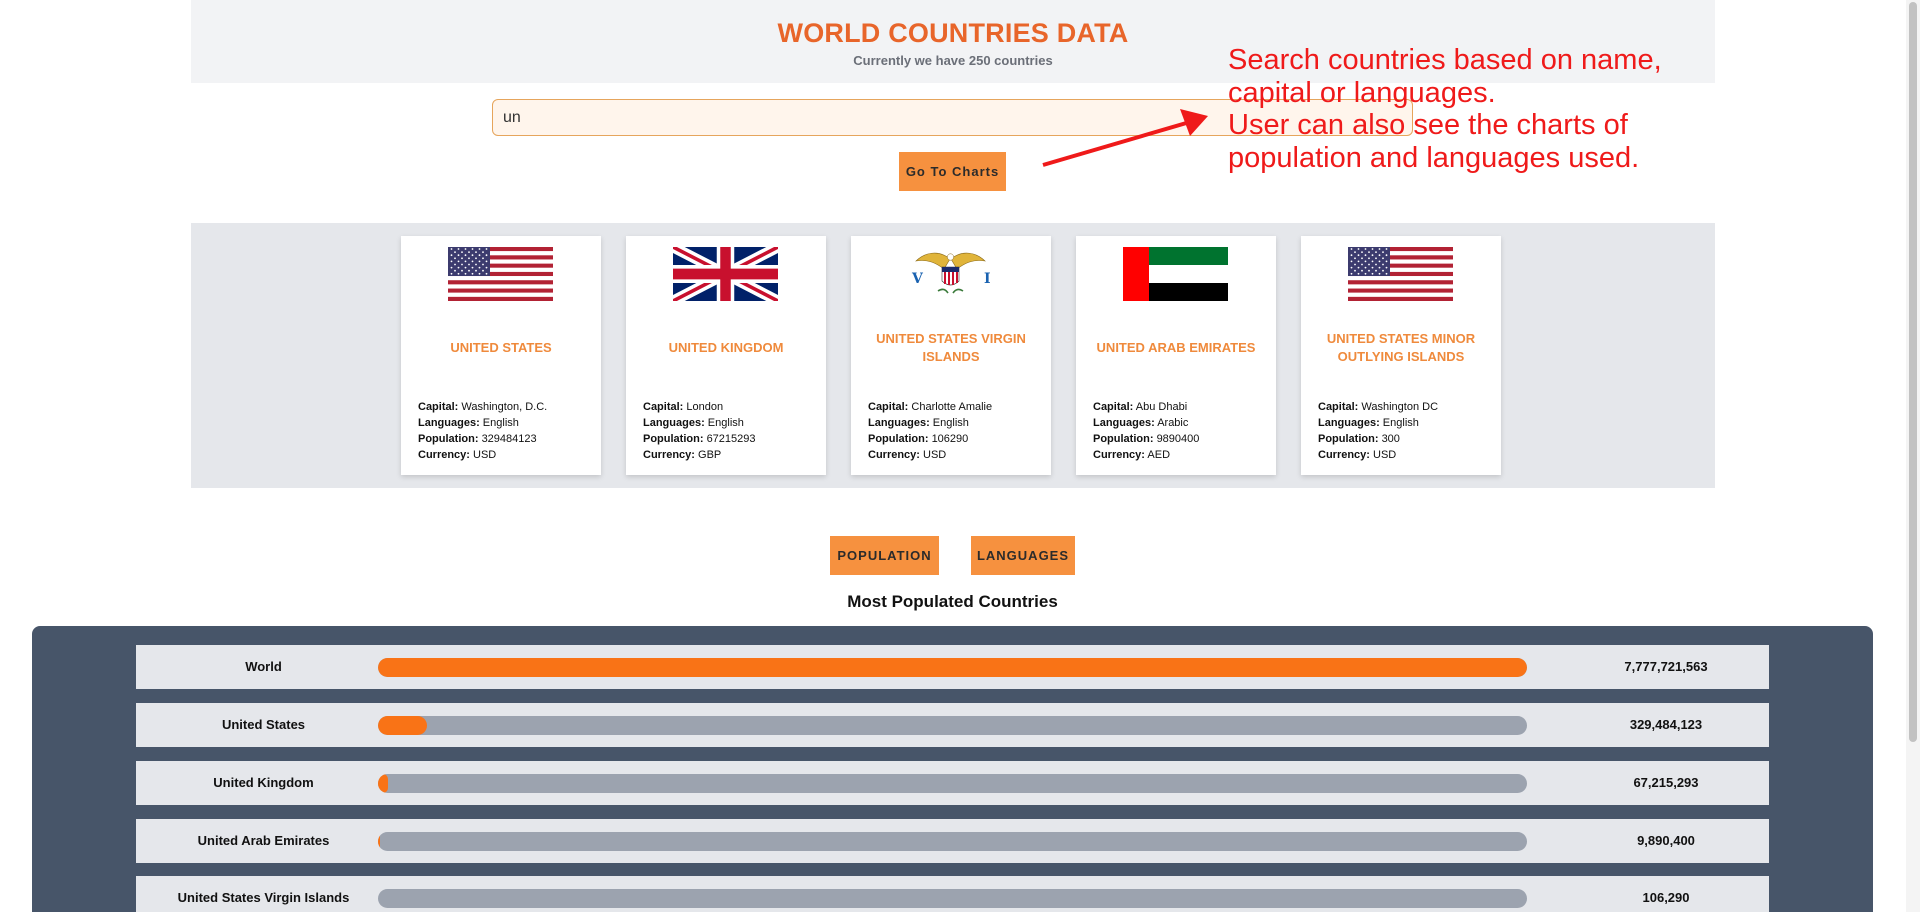 This screenshot has width=1920, height=912. I want to click on population-value: 300, so click(1390, 439).